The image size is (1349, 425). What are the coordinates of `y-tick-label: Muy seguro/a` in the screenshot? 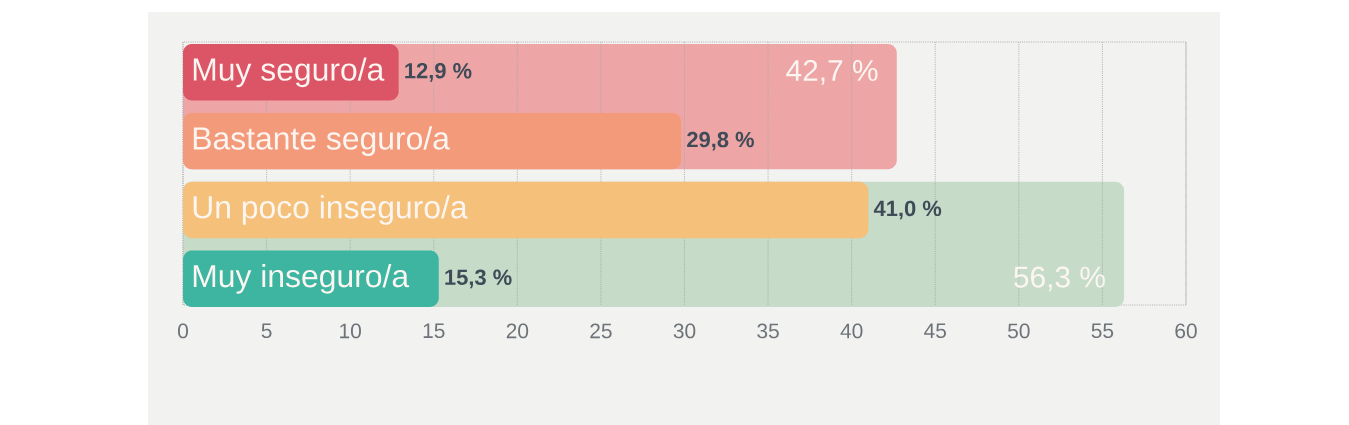 It's located at (289, 72).